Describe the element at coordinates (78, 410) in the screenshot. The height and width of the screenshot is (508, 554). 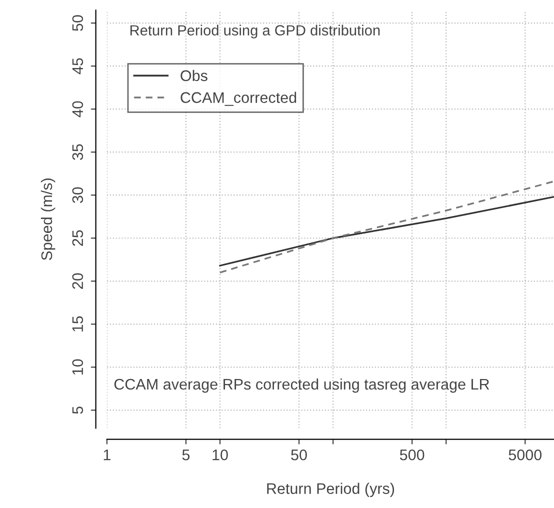
I see `y-tick-label: 5` at that location.